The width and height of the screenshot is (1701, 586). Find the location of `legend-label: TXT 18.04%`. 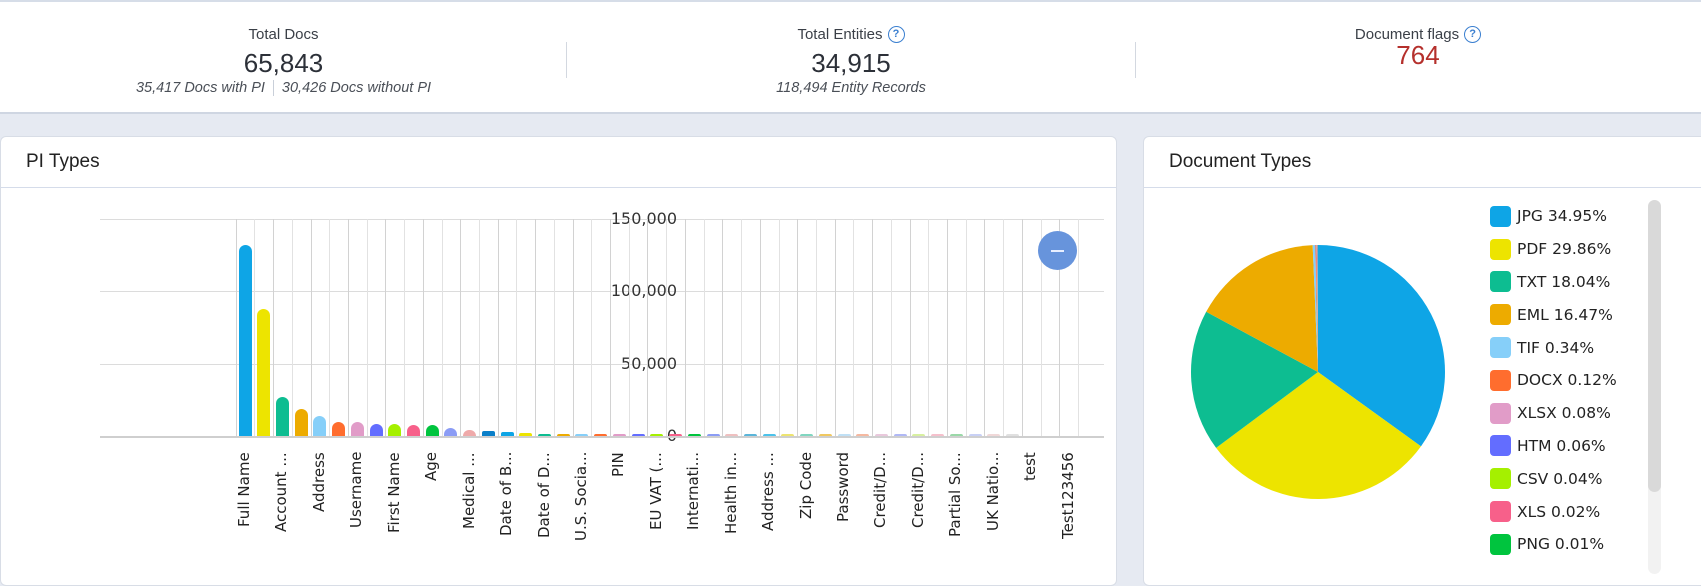

legend-label: TXT 18.04% is located at coordinates (1563, 282).